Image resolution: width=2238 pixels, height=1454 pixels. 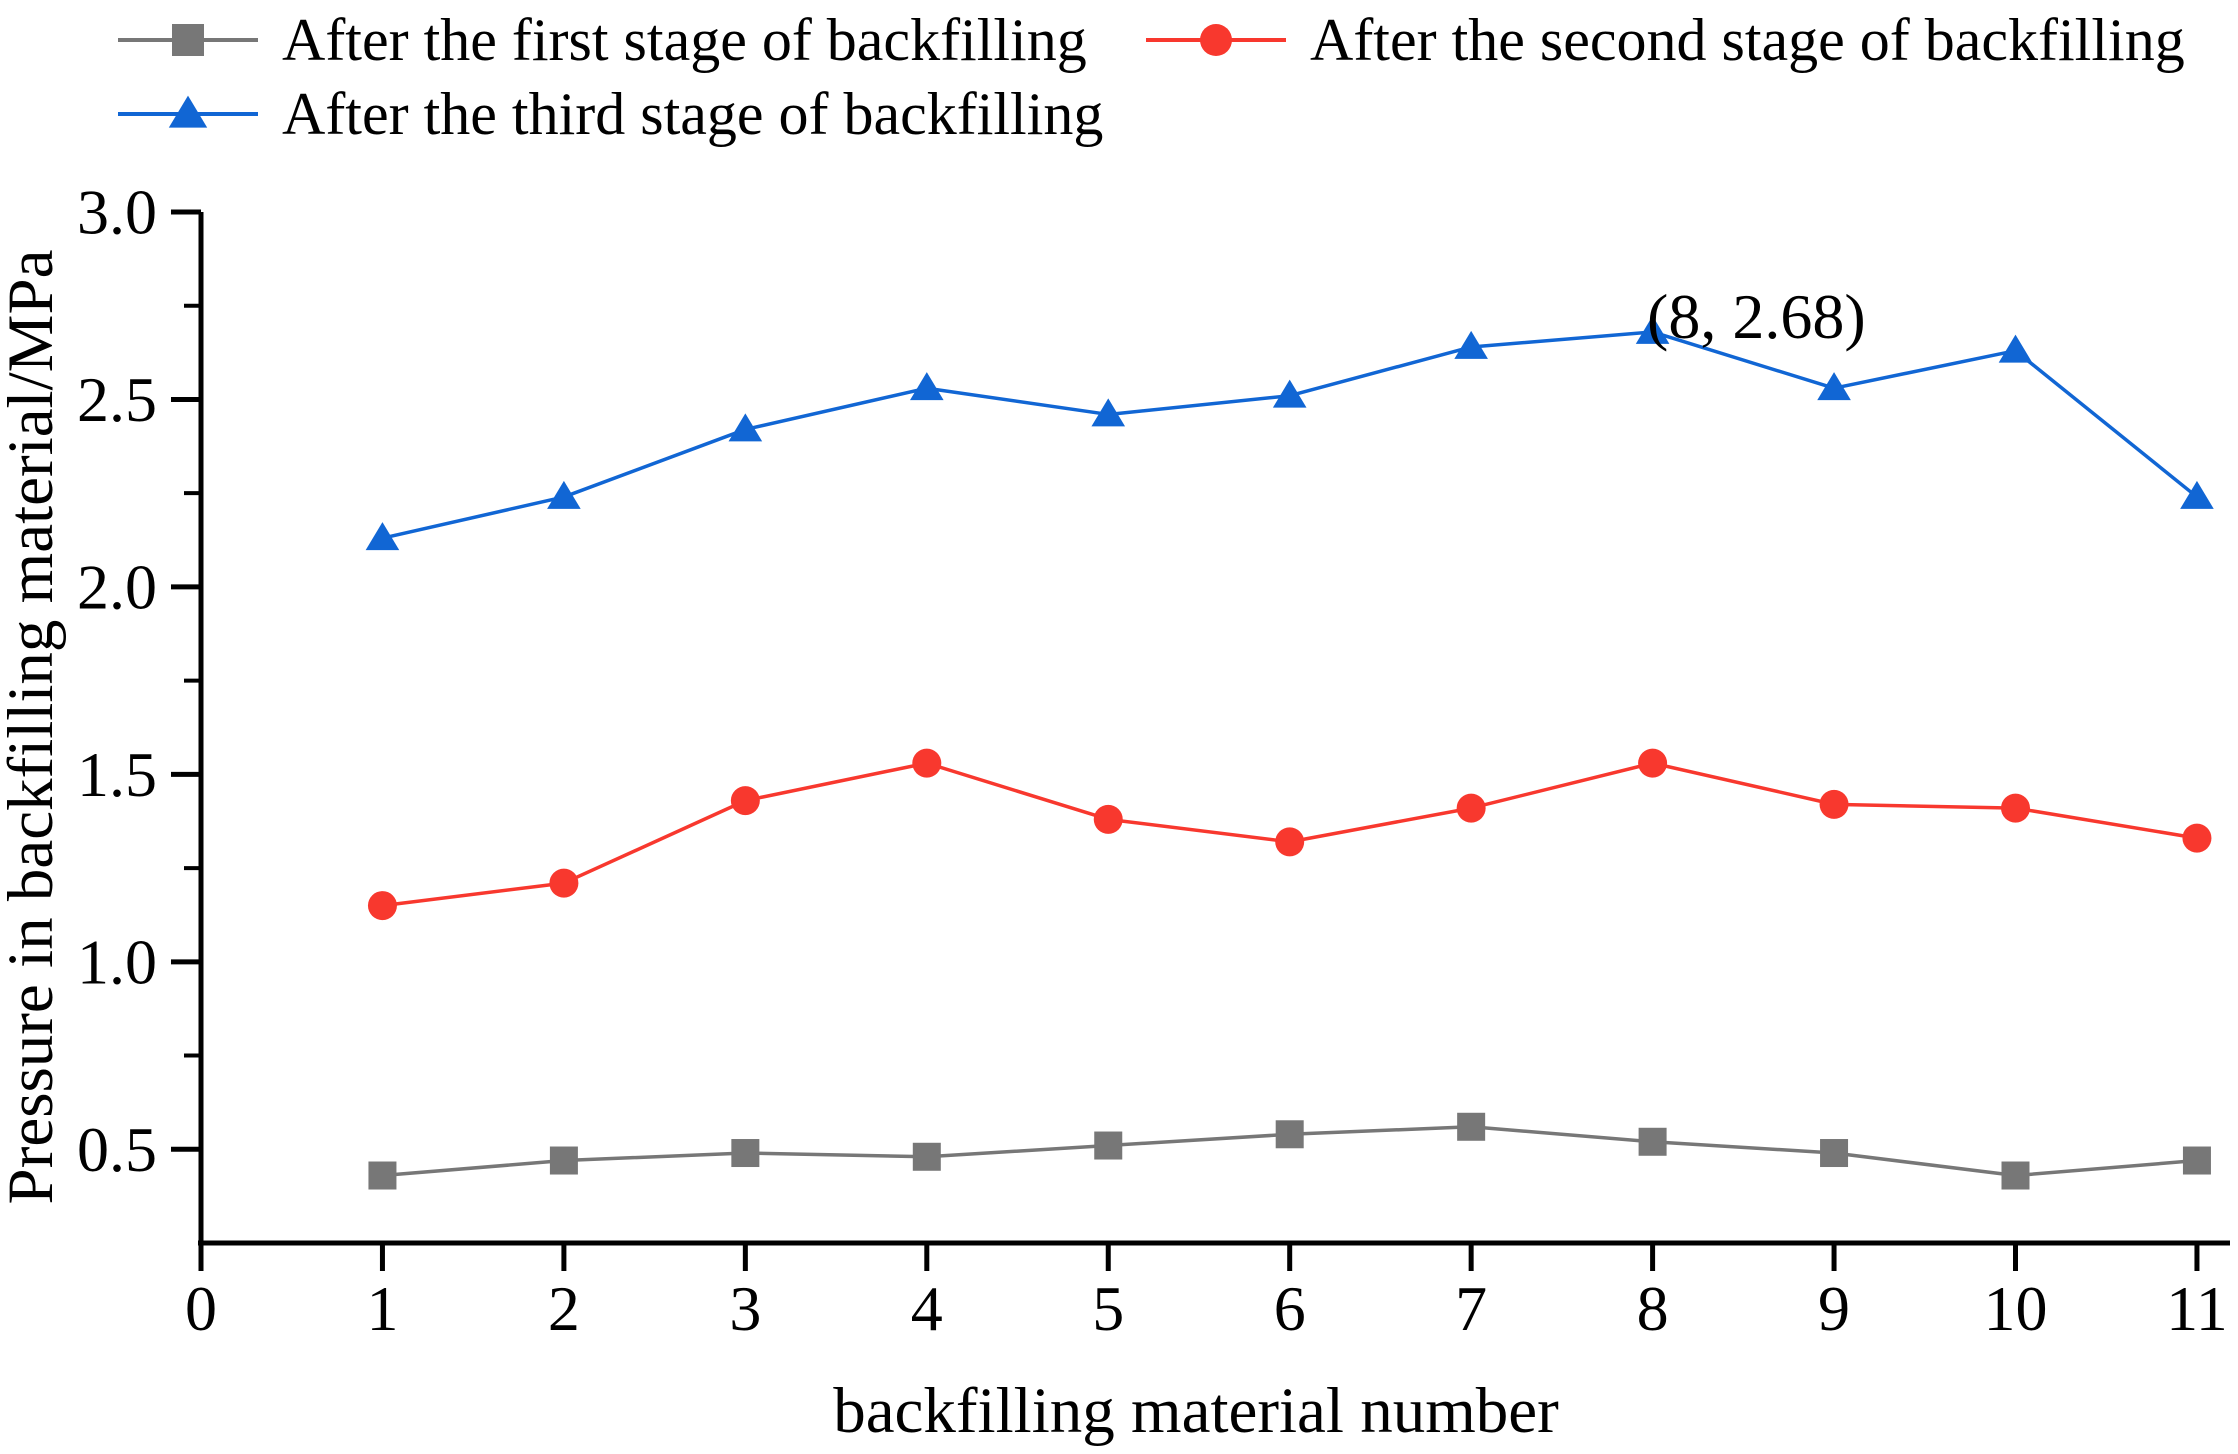 What do you see at coordinates (745, 1308) in the screenshot?
I see `x-tick-label: 3` at bounding box center [745, 1308].